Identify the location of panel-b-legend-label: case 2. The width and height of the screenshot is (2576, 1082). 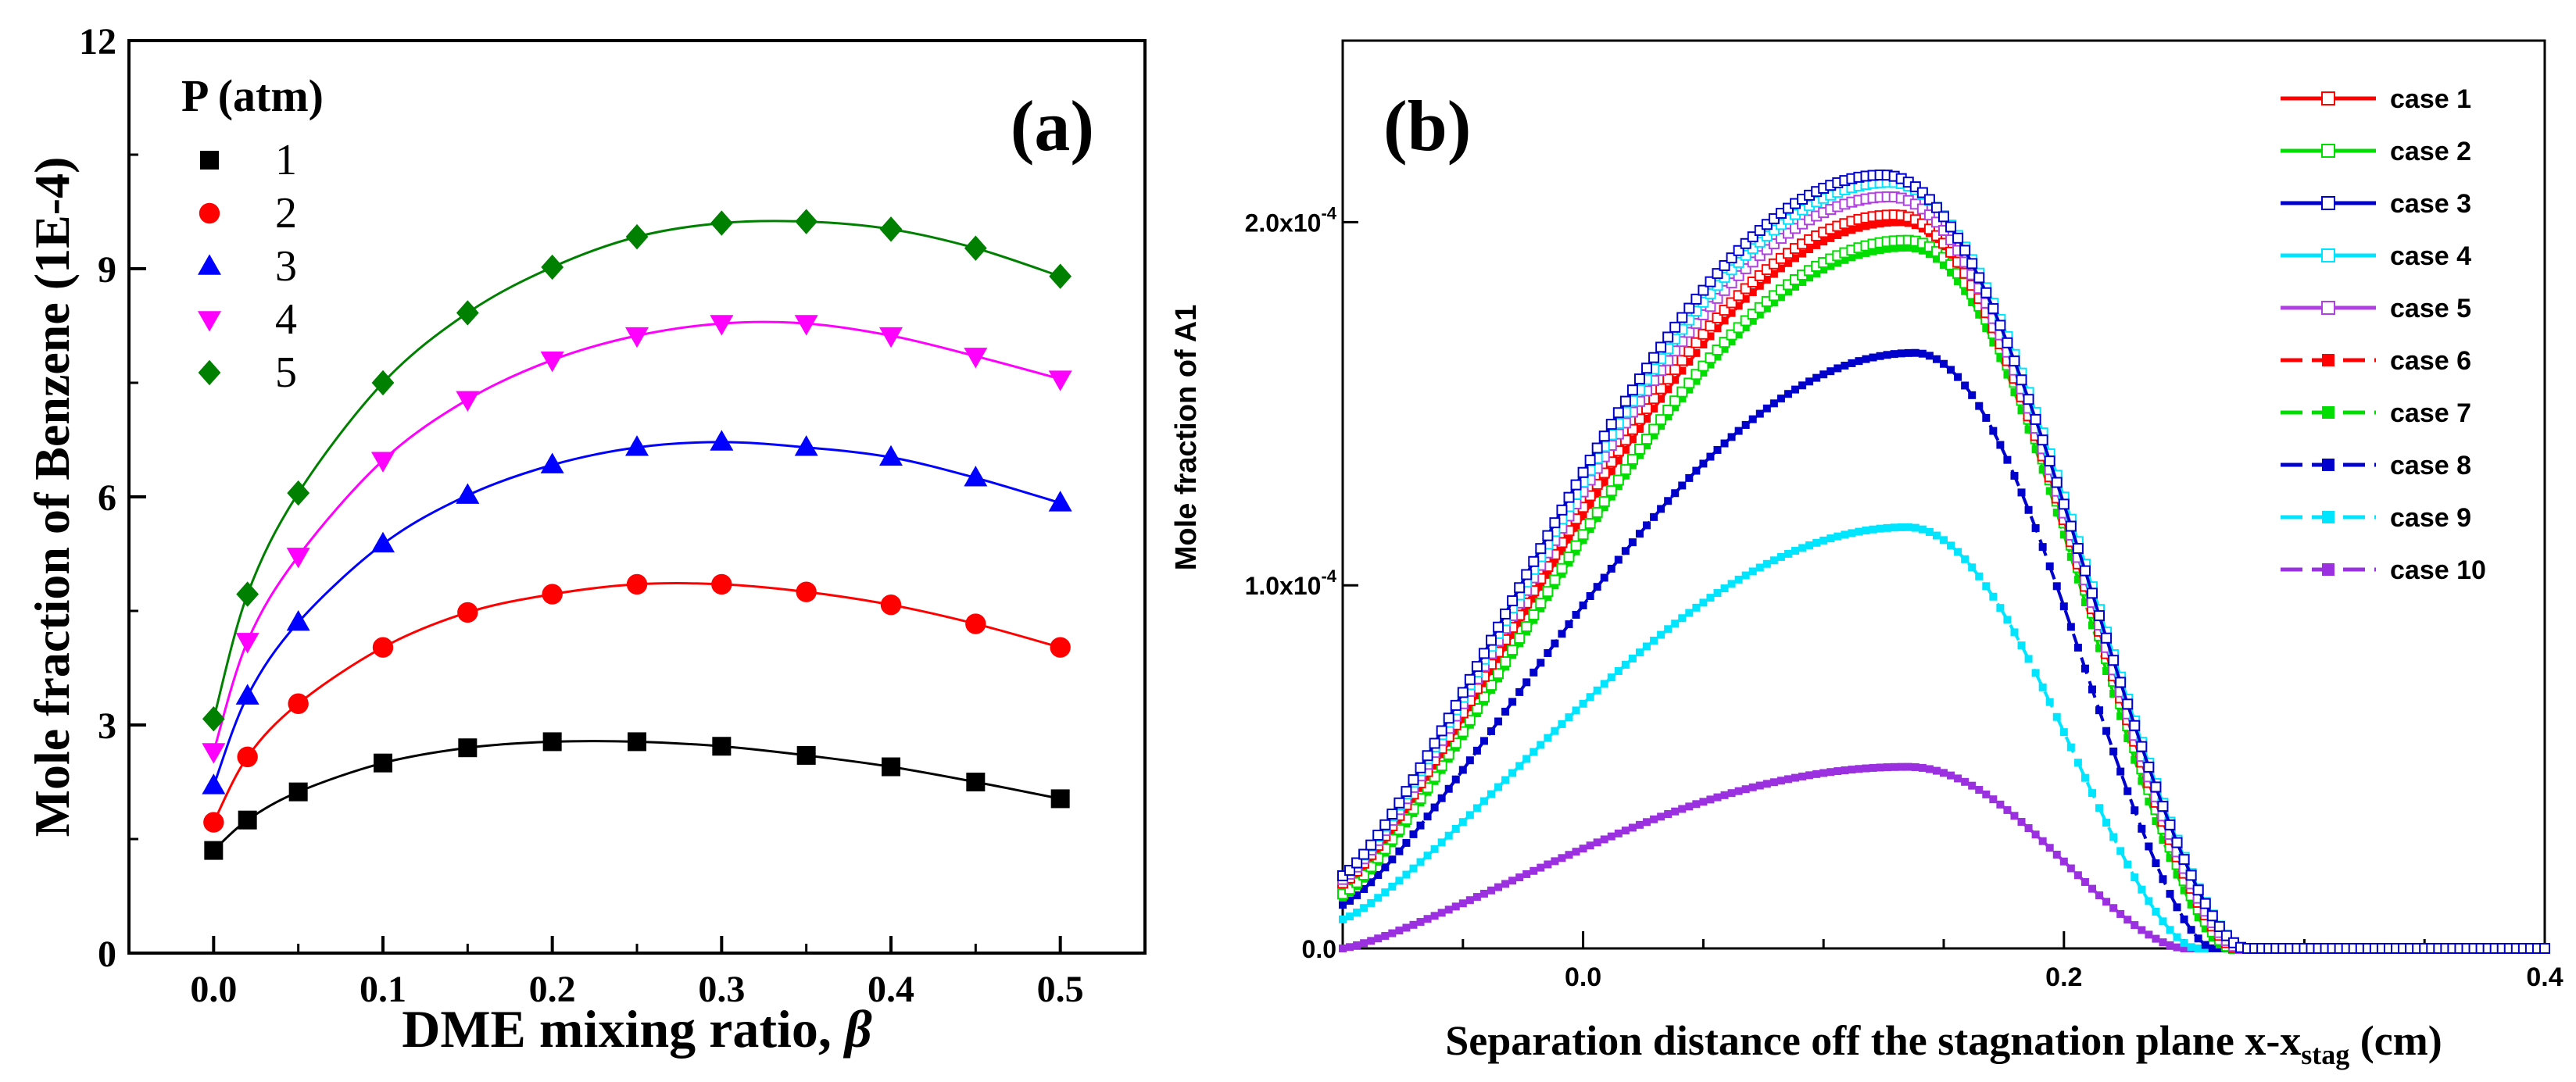
(2430, 152).